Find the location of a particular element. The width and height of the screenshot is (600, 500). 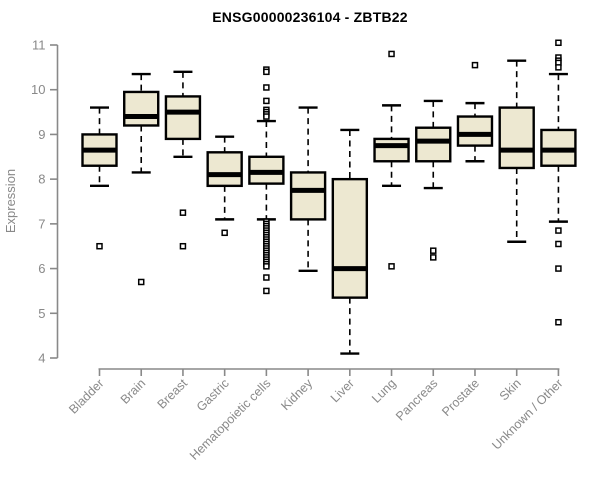

x-tick-label-lung: Lung is located at coordinates (384, 391).